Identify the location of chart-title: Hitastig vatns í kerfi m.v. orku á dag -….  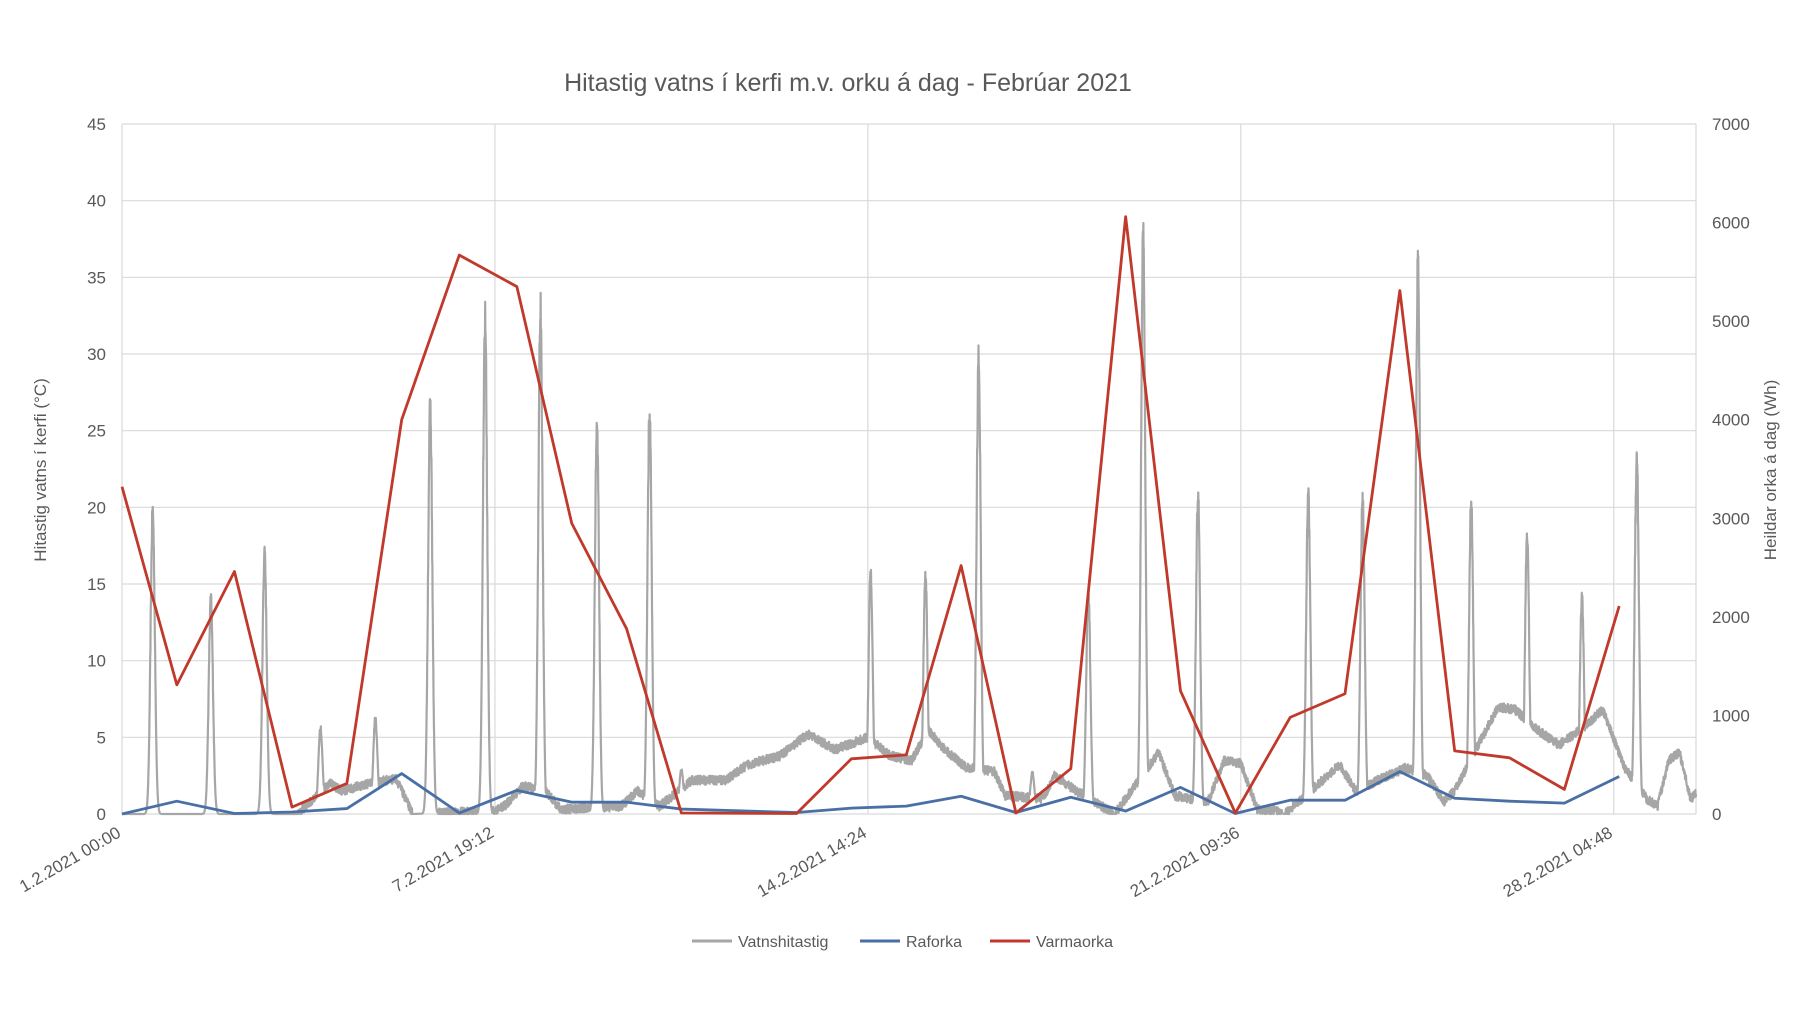
(848, 83).